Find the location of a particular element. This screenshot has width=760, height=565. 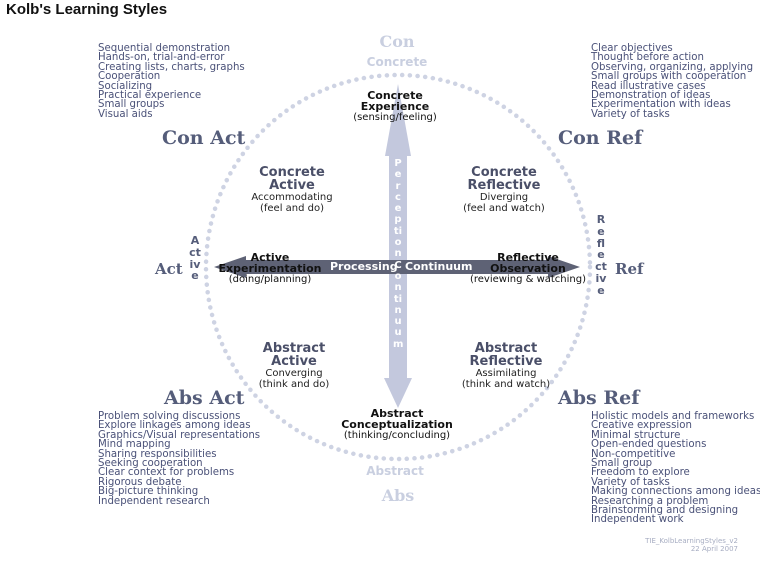

list-item: Visual aids is located at coordinates (125, 114).